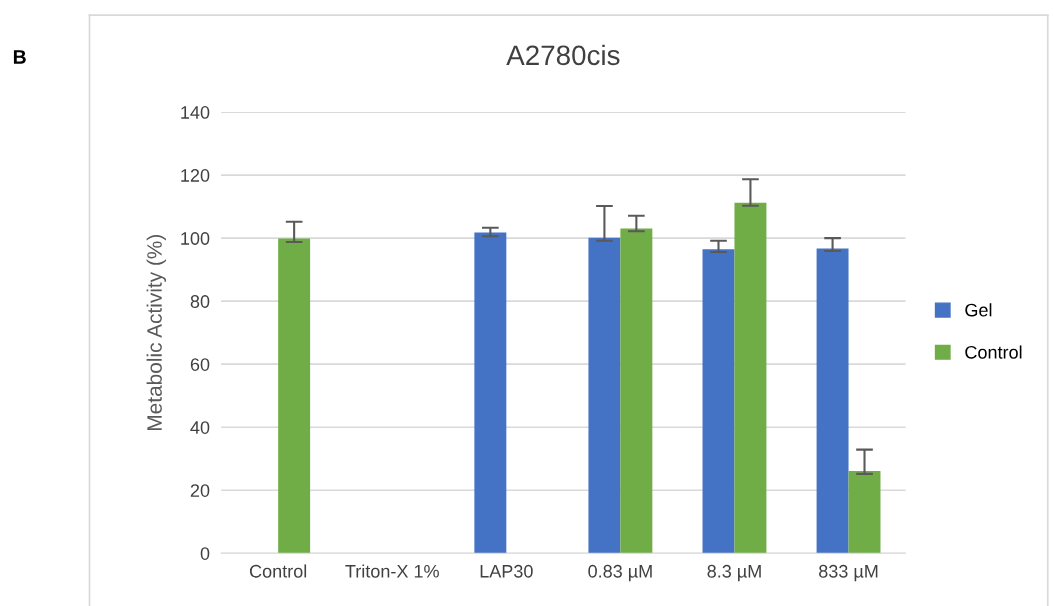  What do you see at coordinates (200, 364) in the screenshot?
I see `y-tick-label: 60` at bounding box center [200, 364].